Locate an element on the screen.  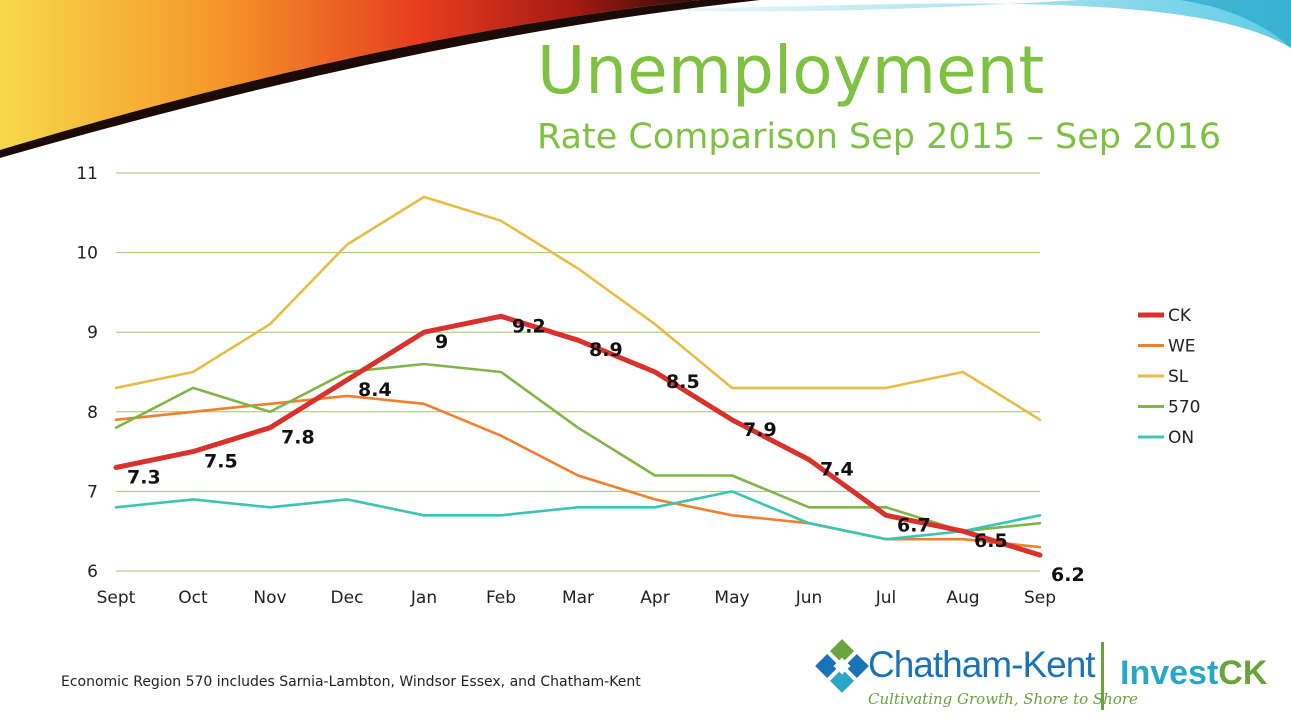
invest-text: Invest is located at coordinates (1169, 673).